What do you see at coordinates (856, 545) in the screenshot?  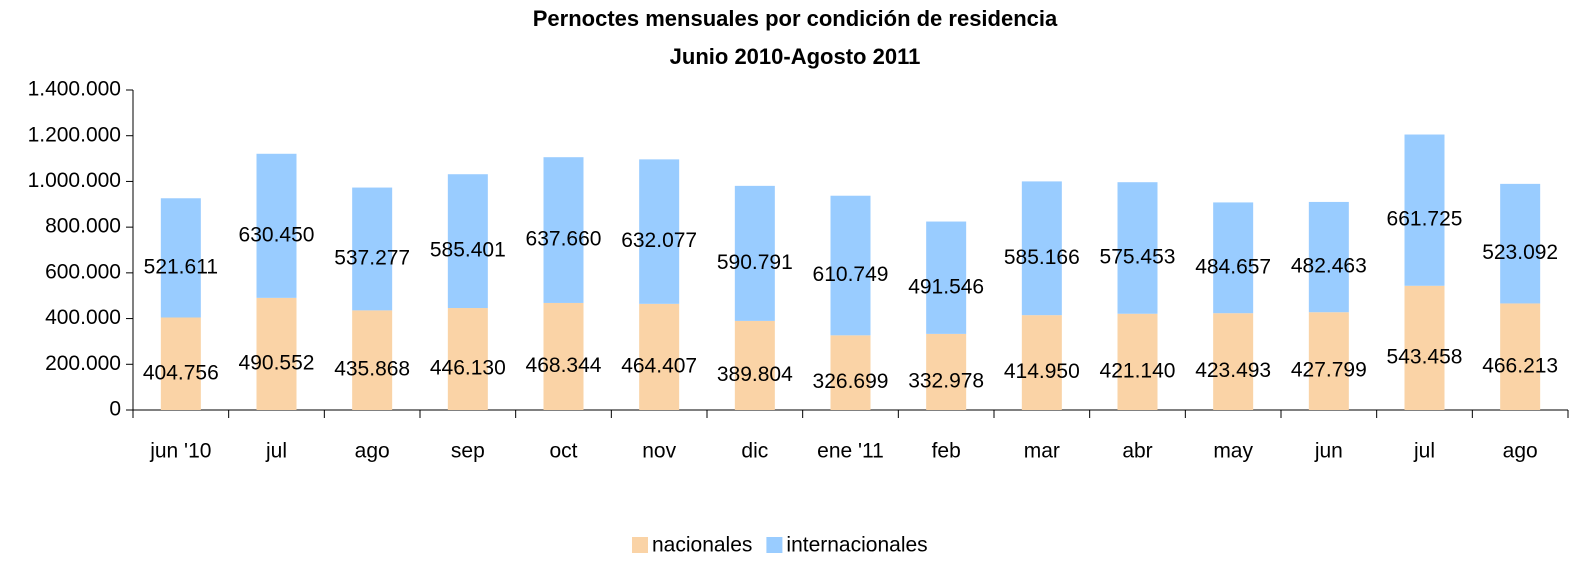 I see `legend-label: internacionales` at bounding box center [856, 545].